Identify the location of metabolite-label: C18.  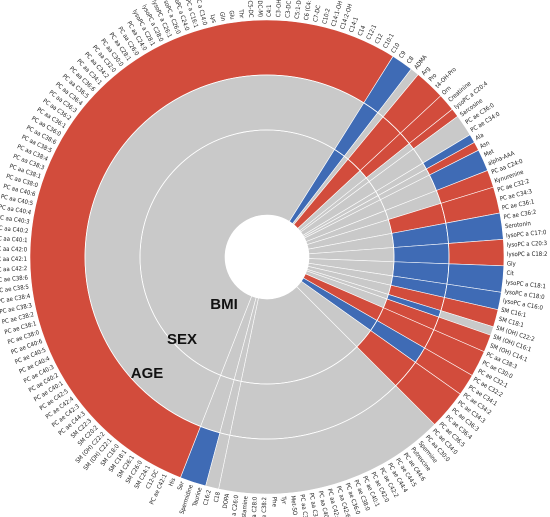
(217, 497).